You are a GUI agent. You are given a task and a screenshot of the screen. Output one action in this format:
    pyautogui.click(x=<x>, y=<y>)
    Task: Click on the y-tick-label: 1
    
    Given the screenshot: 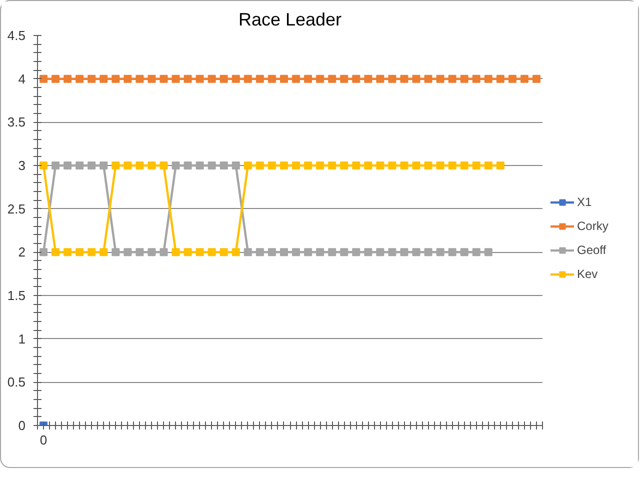 What is the action you would take?
    pyautogui.click(x=22, y=338)
    